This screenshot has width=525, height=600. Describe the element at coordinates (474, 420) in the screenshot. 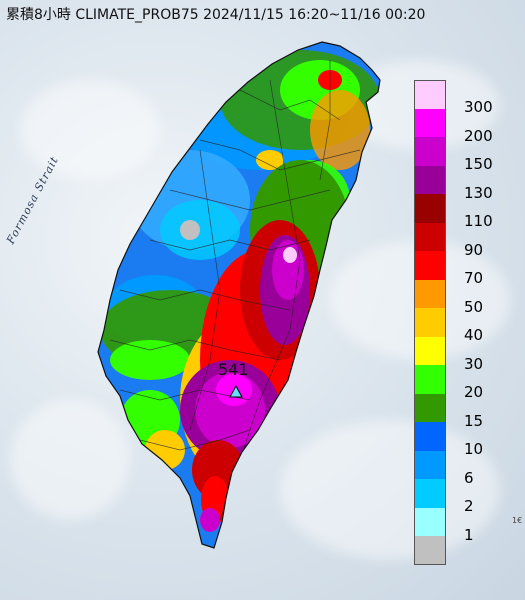

I see `legend-label: 15` at that location.